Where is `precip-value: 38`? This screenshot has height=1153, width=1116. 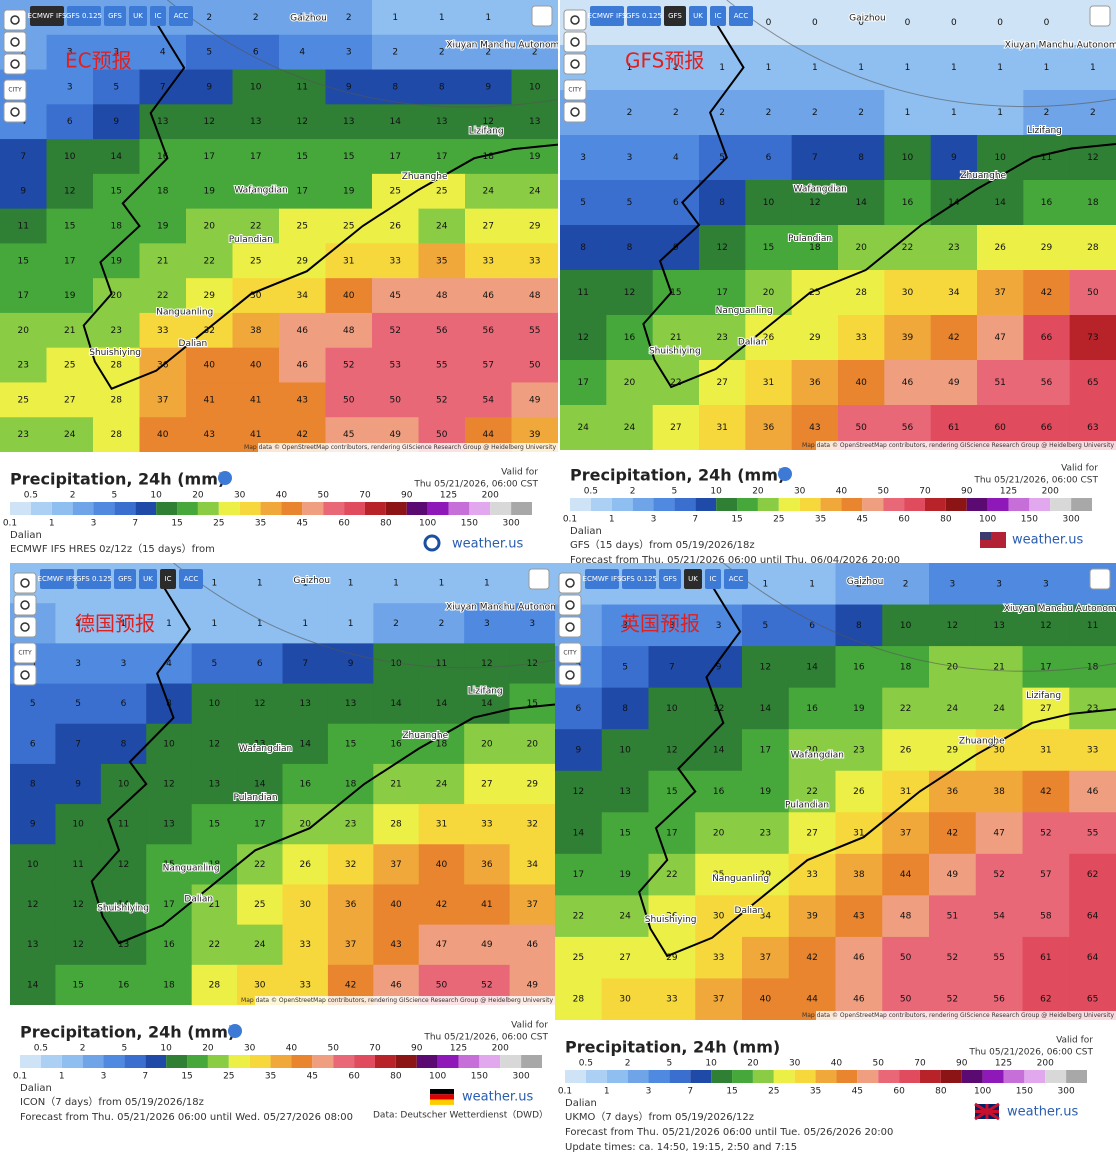 precip-value: 38 is located at coordinates (999, 792).